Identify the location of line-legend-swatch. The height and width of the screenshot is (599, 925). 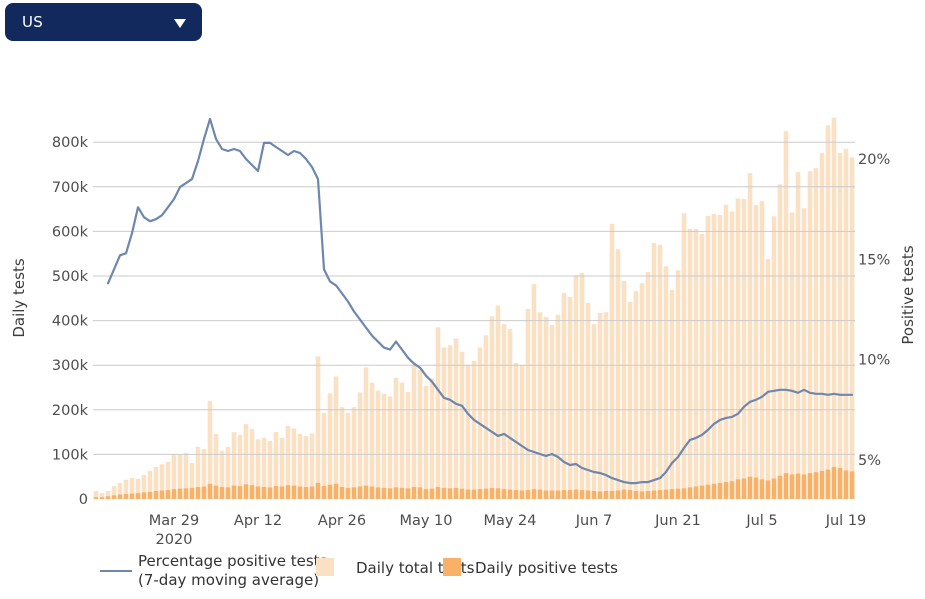
(116, 571).